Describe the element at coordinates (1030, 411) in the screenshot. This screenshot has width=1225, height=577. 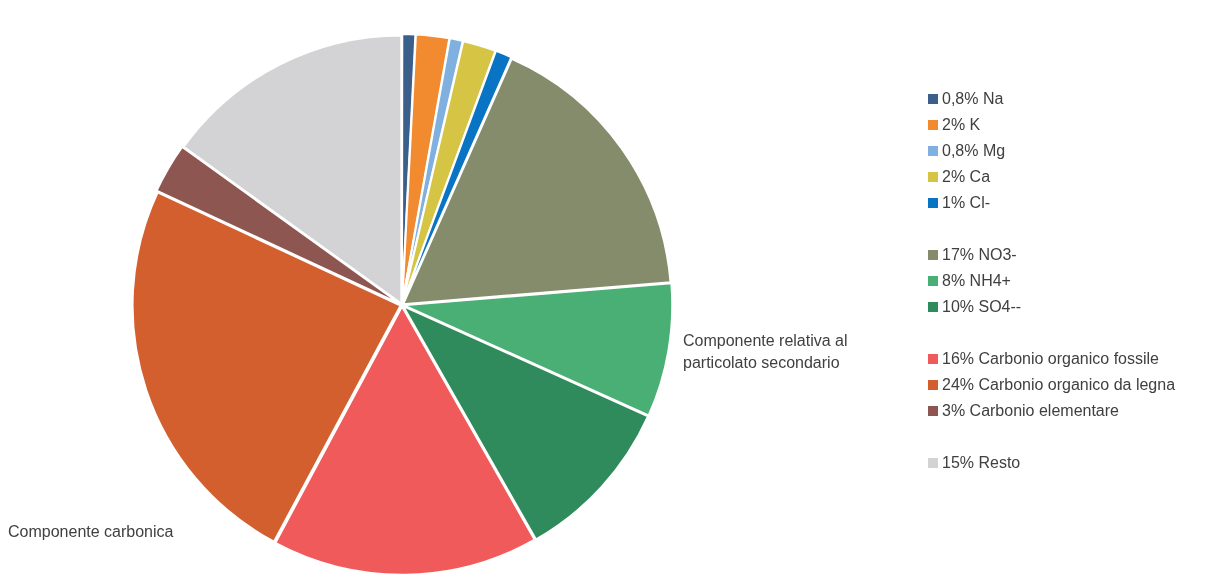
I see `legend-label: 3% Carbonio elementare` at that location.